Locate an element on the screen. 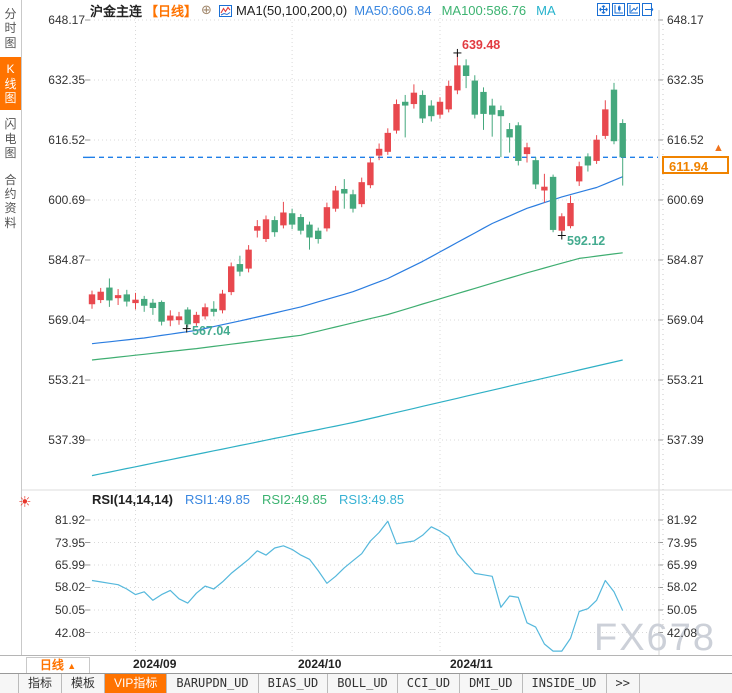 Image resolution: width=732 pixels, height=693 pixels. price-axis-label-left: 616.52 is located at coordinates (66, 139).